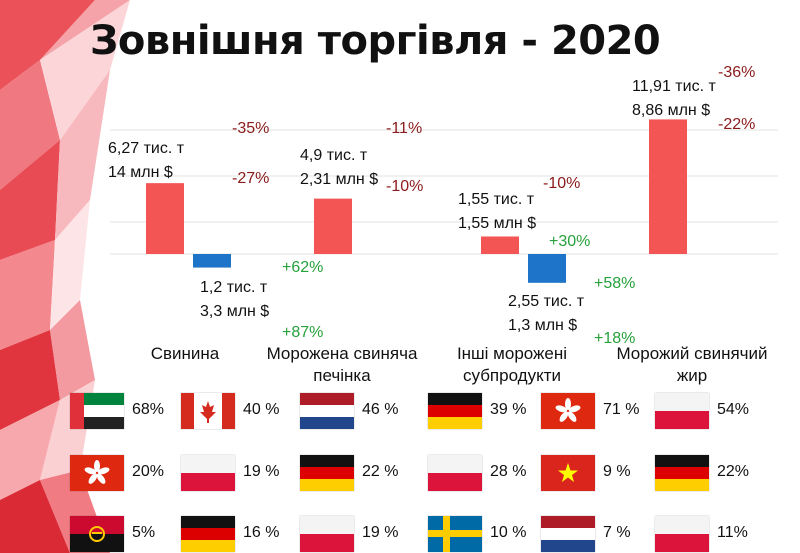 The image size is (800, 553). I want to click on country-share: 9 %, so click(617, 471).